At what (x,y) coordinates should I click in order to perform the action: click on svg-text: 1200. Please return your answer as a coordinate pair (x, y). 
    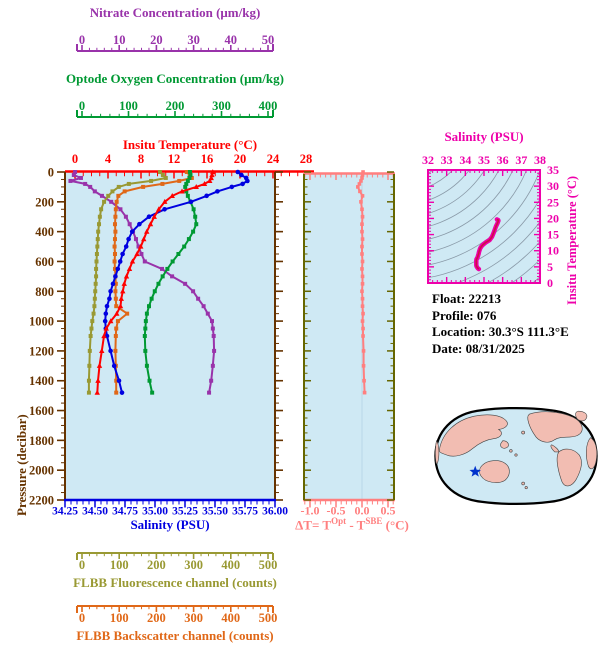
    Looking at the image, I should click on (41, 351).